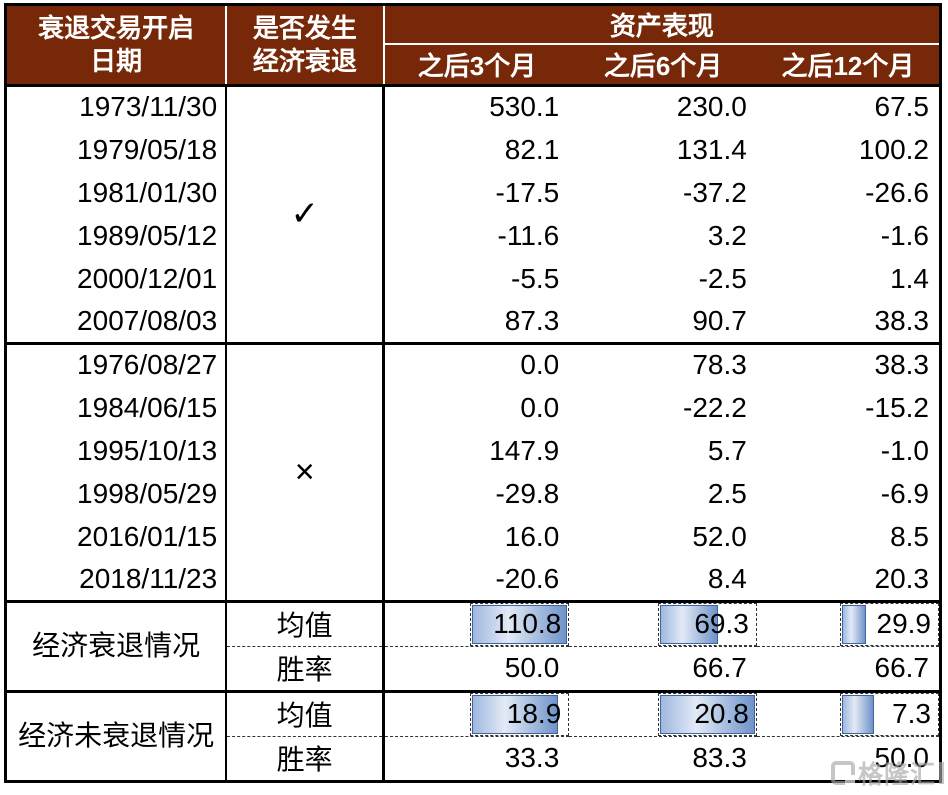  I want to click on header-recession-column: 是否发生 经济衰退, so click(305, 44).